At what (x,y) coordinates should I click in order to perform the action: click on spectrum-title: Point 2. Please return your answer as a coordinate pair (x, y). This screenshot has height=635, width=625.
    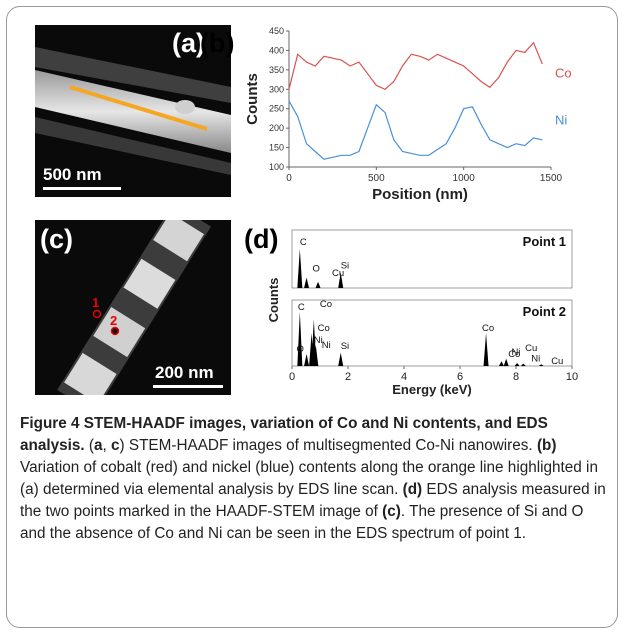
    Looking at the image, I should click on (544, 311).